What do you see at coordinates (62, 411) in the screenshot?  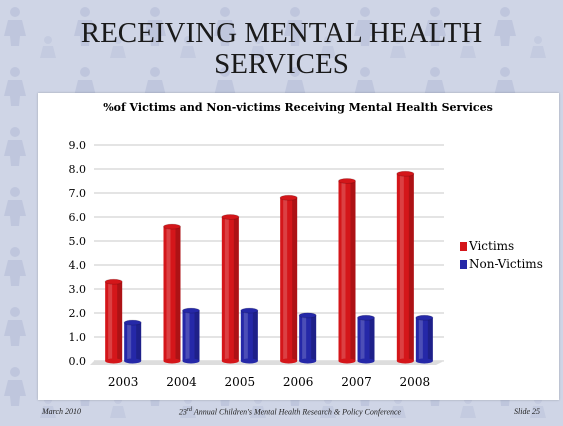 I see `footer-date: March 2010` at bounding box center [62, 411].